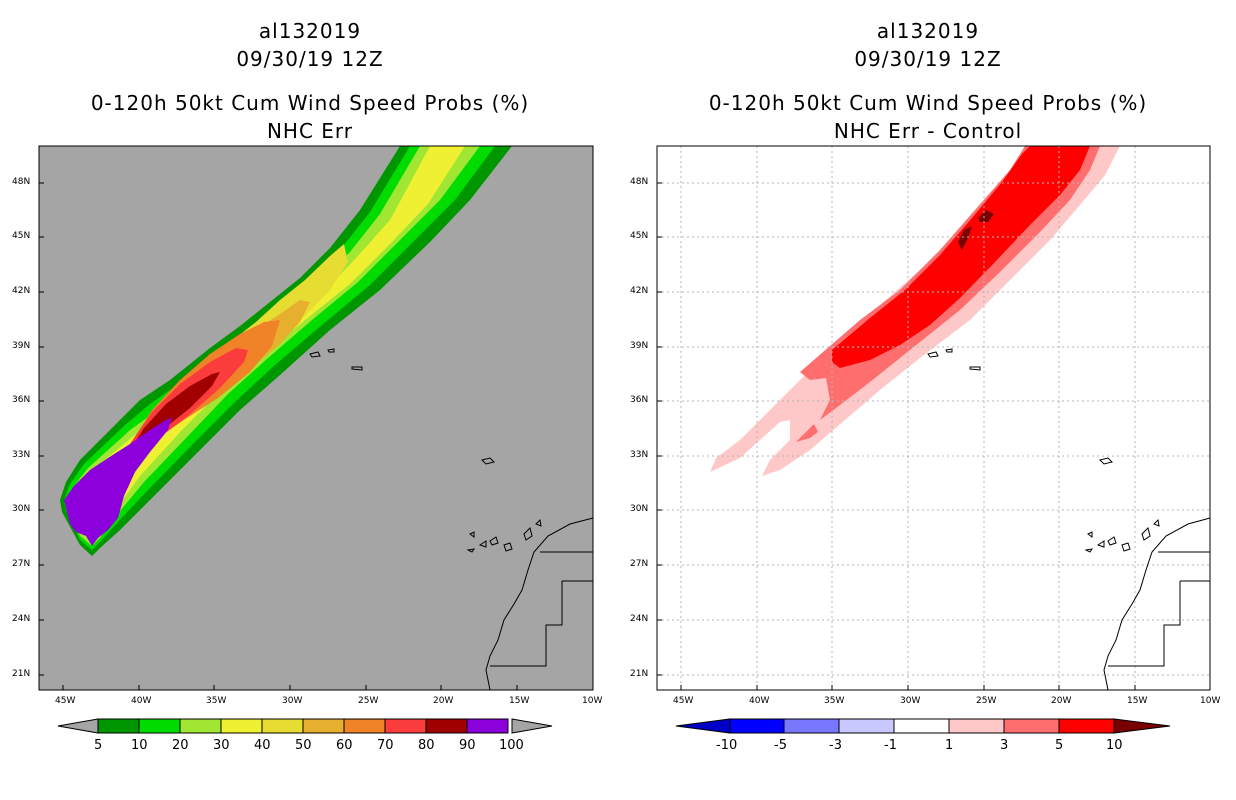  What do you see at coordinates (703, 726) in the screenshot?
I see `right-cb-under` at bounding box center [703, 726].